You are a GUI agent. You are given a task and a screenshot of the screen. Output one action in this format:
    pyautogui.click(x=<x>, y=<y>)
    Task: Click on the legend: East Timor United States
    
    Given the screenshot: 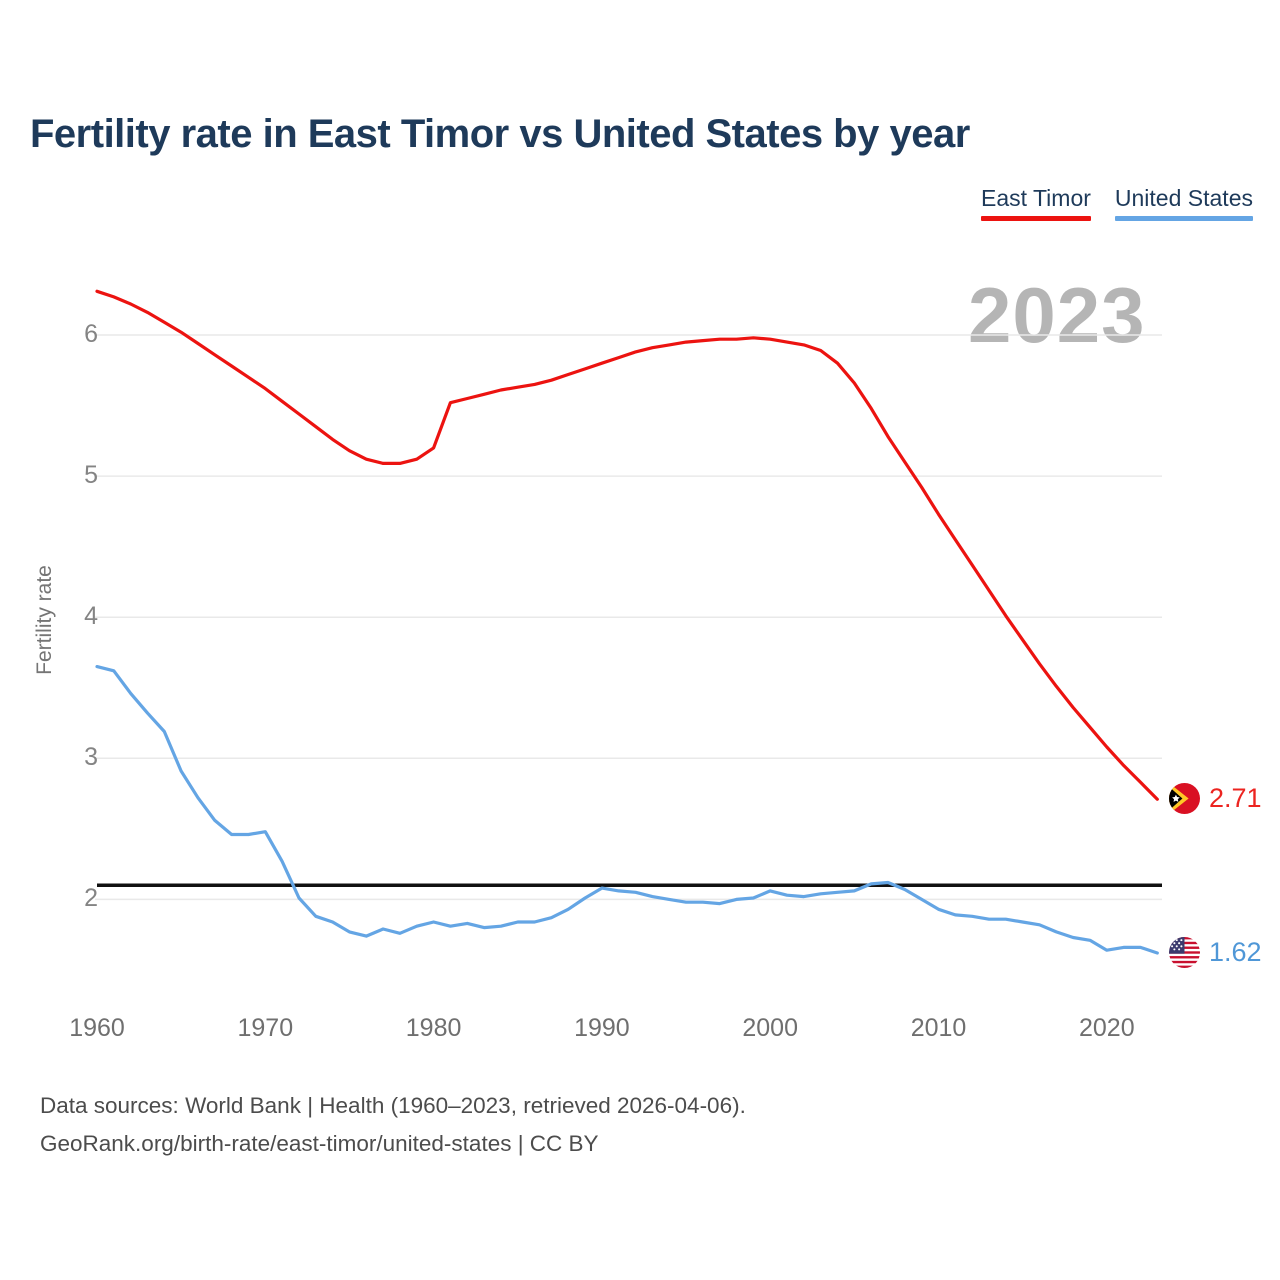 What is the action you would take?
    pyautogui.click(x=1116, y=203)
    